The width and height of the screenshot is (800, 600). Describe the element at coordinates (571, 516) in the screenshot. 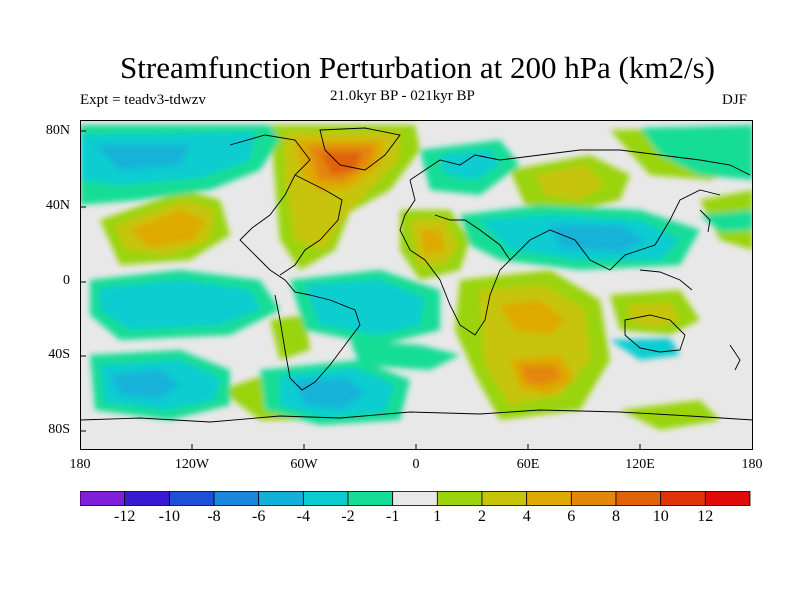

I see `colorbar-label: 6` at that location.